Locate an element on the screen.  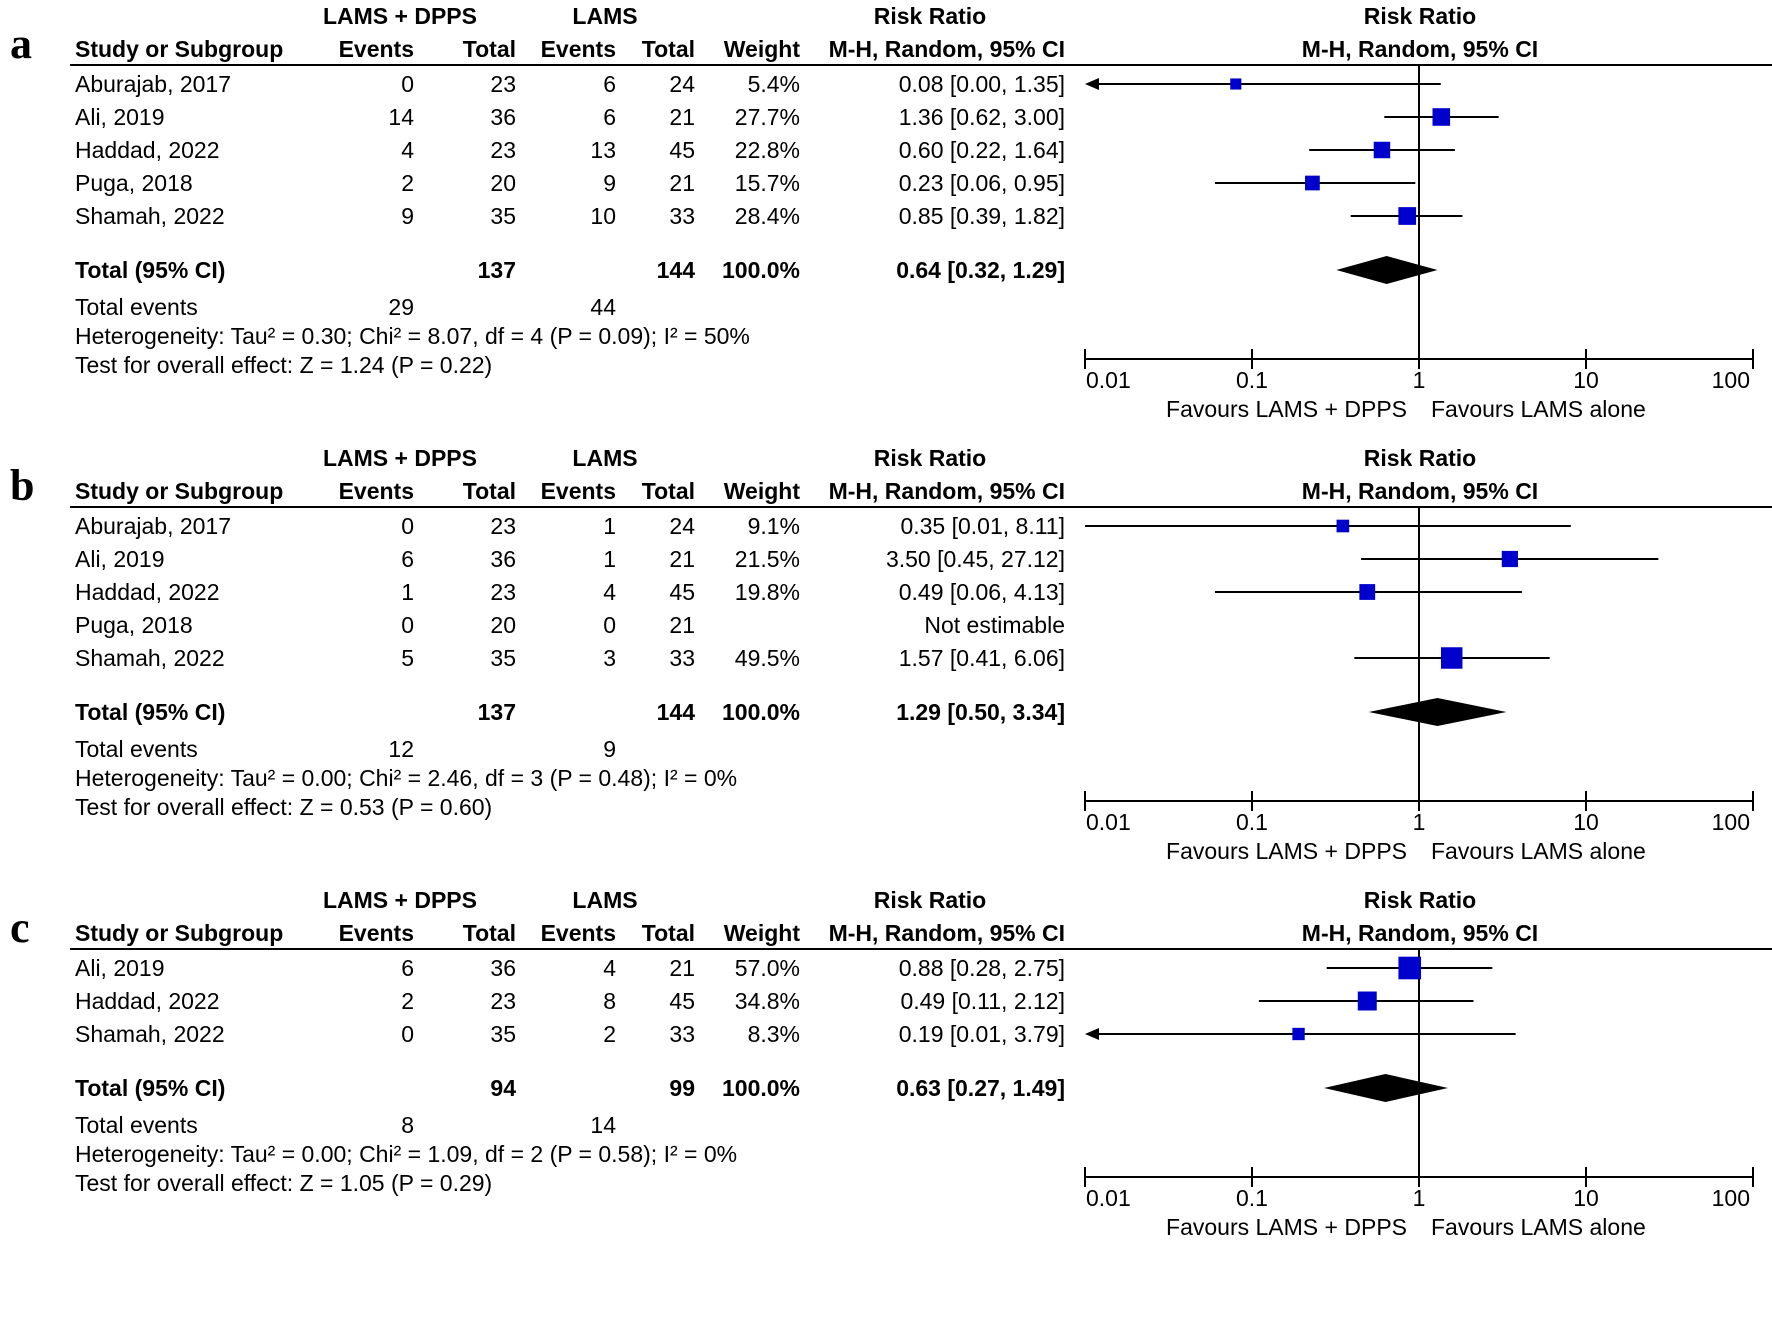
rr-ci-value: 1.57 [0.41, 6.06] is located at coordinates (981, 658).